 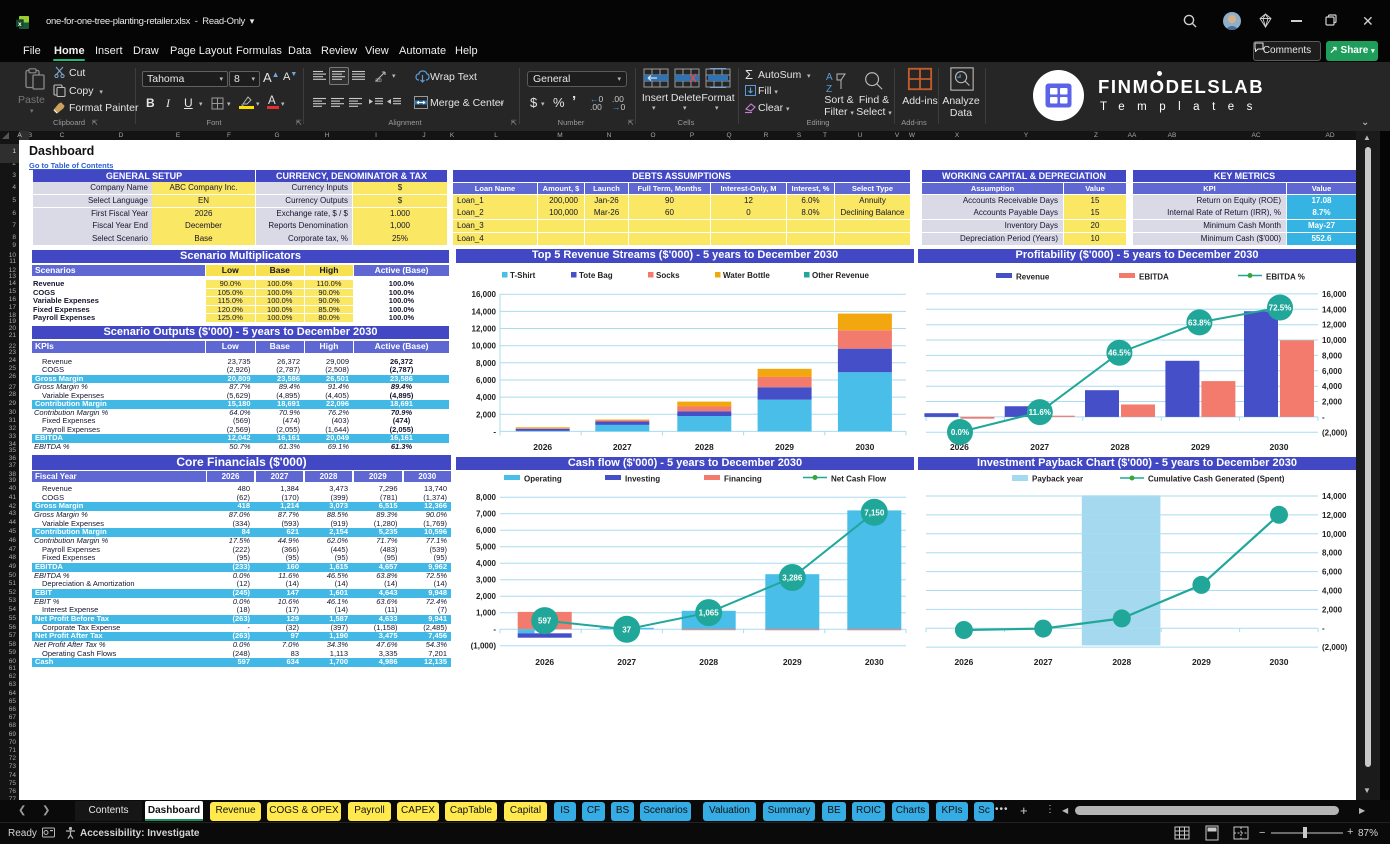 I want to click on svg-text: 3,000, so click(x=486, y=580).